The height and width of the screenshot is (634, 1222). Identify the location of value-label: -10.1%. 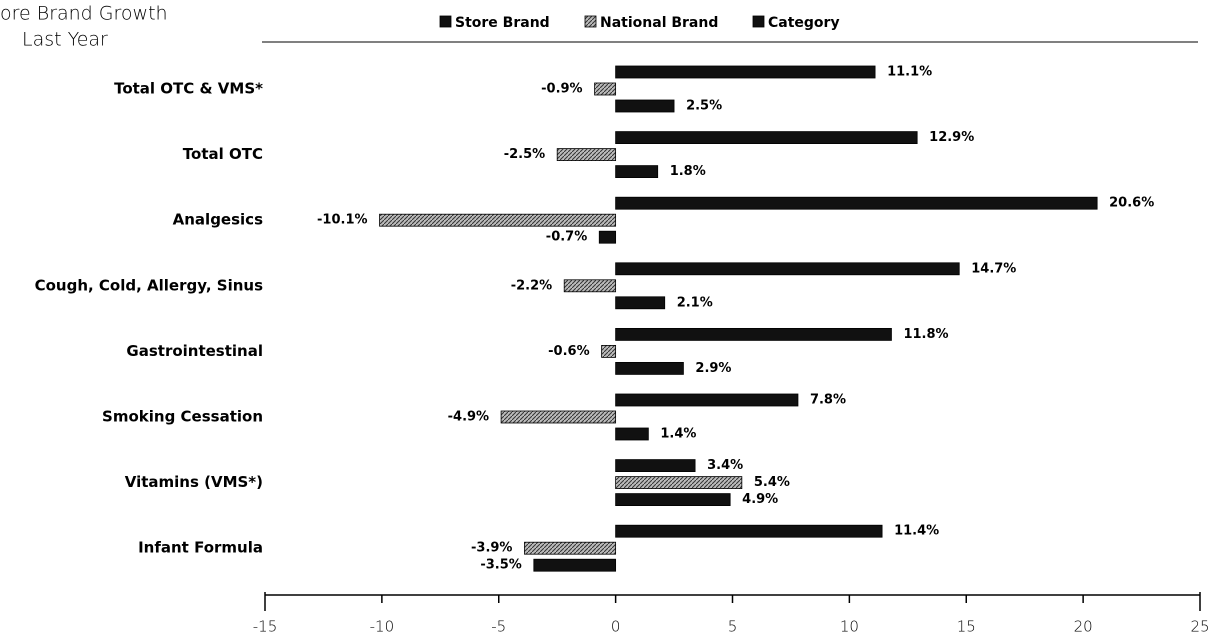
(342, 220).